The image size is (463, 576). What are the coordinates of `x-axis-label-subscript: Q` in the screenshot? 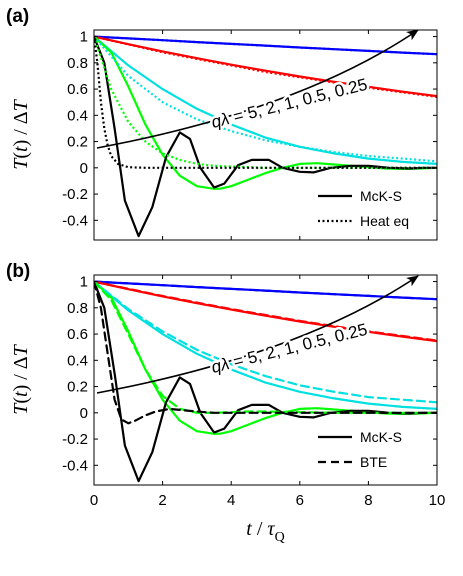 It's located at (280, 537).